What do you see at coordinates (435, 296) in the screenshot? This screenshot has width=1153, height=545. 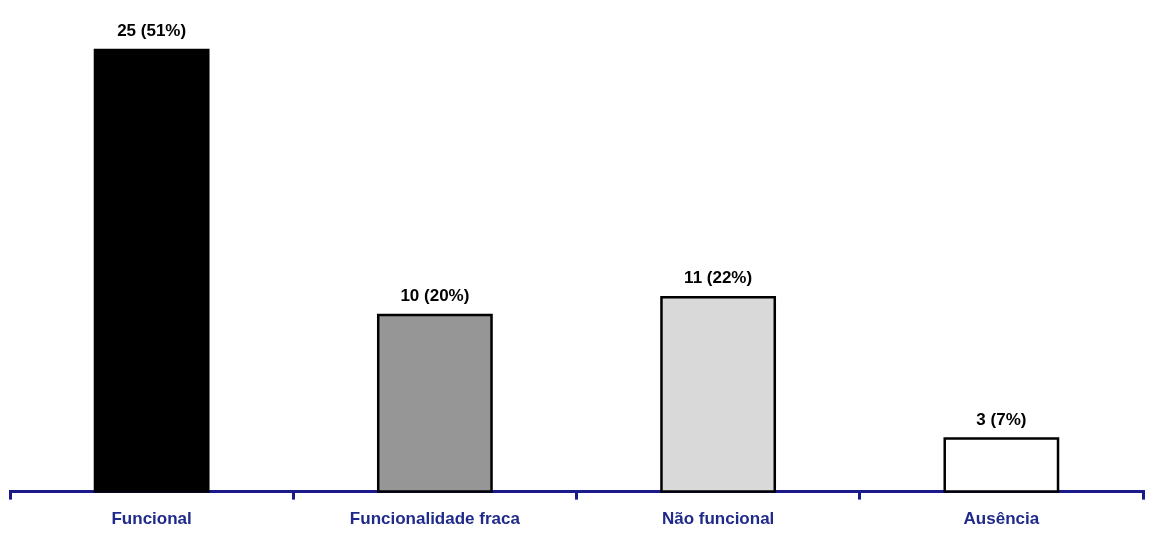 I see `data-label: 10 (20%)` at bounding box center [435, 296].